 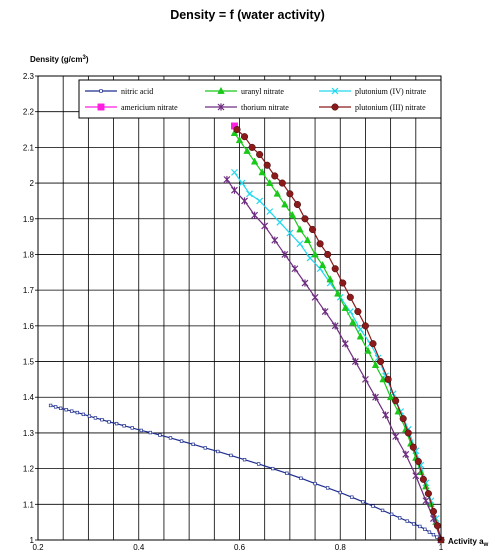 What do you see at coordinates (441, 547) in the screenshot?
I see `x-tick-label: 1` at bounding box center [441, 547].